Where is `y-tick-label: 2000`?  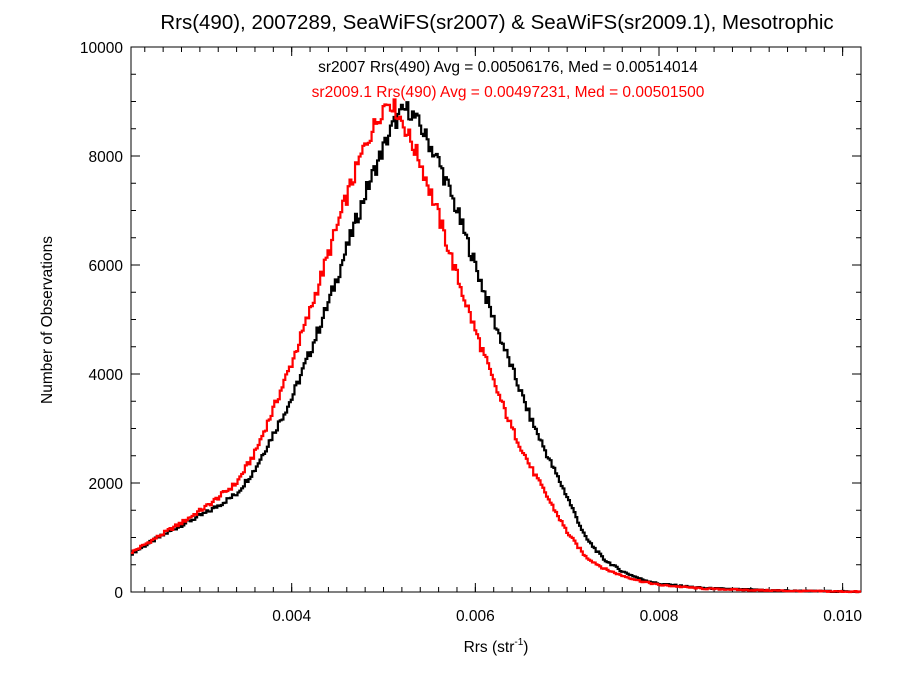 y-tick-label: 2000 is located at coordinates (106, 484).